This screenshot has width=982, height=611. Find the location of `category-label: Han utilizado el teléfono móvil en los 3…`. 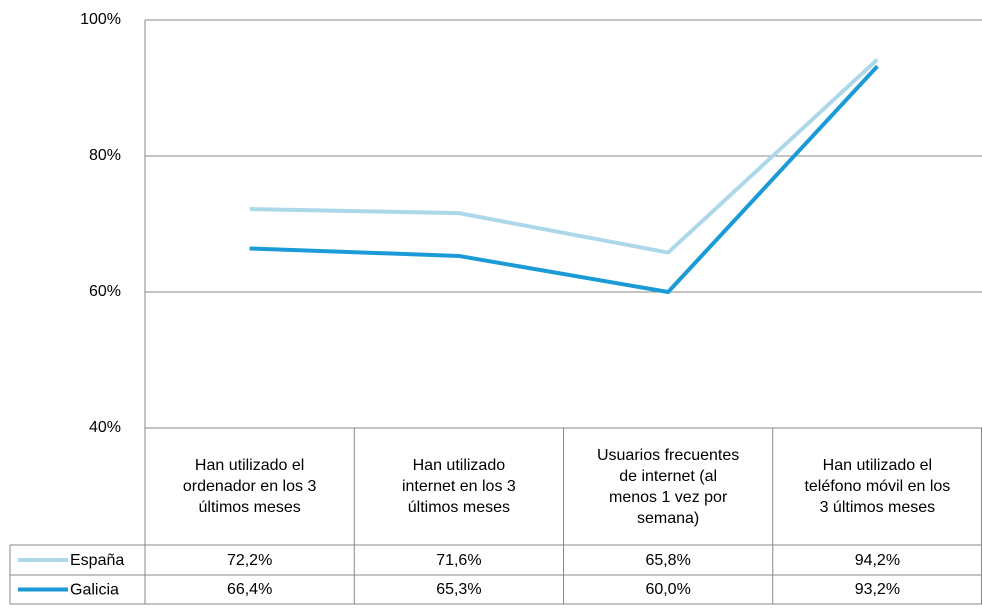

category-label: Han utilizado el teléfono móvil en los 3… is located at coordinates (877, 486).